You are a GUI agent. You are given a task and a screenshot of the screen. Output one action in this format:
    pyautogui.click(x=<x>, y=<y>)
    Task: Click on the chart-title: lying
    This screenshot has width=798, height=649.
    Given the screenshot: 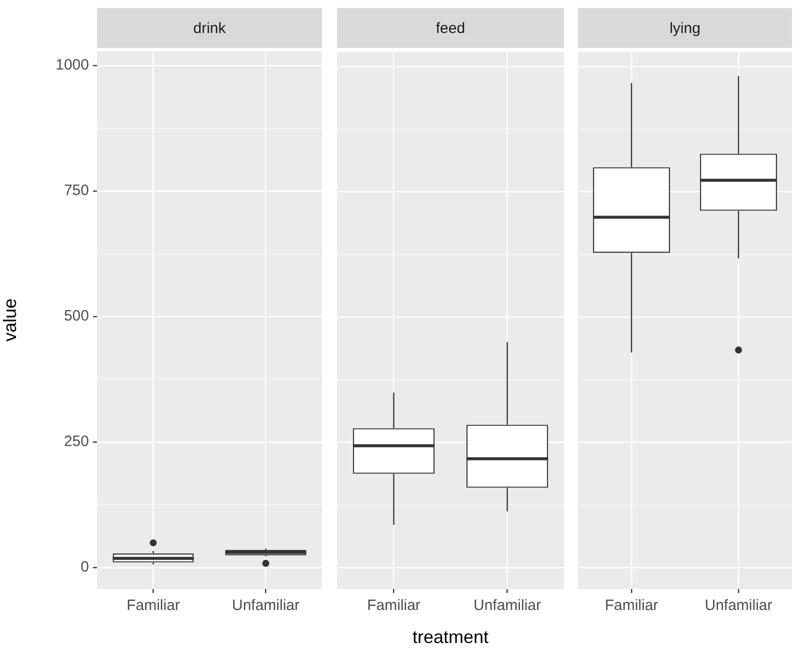 What is the action you would take?
    pyautogui.click(x=685, y=28)
    